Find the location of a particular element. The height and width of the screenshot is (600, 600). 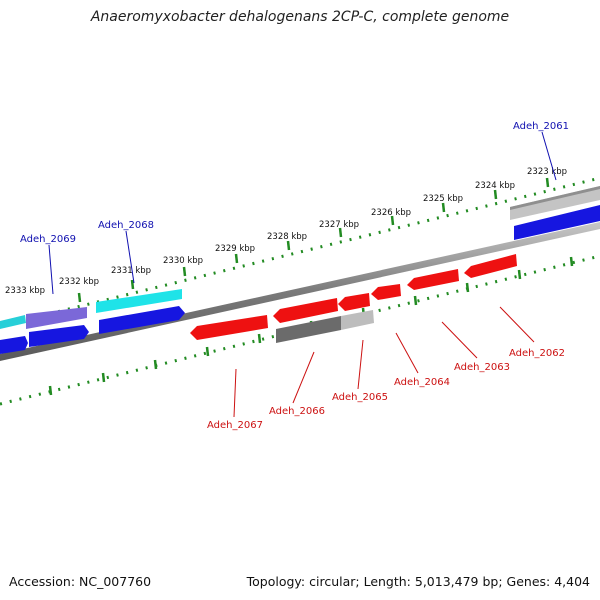

gene-arrow-adeh-2066 is located at coordinates (305, 310).